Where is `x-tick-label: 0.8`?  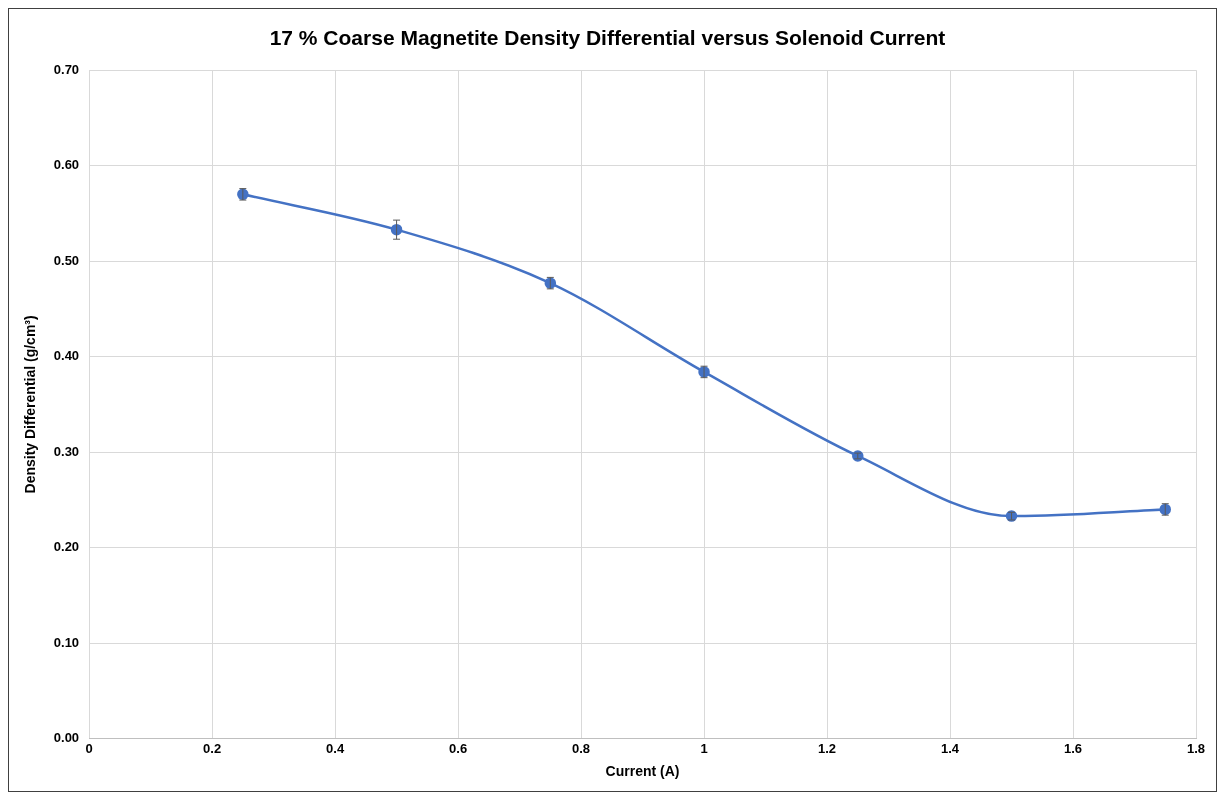 x-tick-label: 0.8 is located at coordinates (581, 748).